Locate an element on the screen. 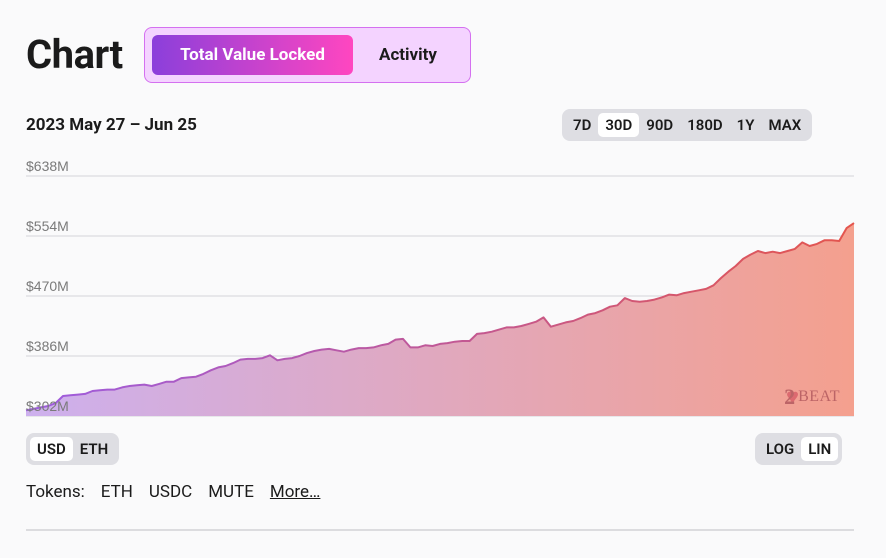  currency-selector: USD ETH is located at coordinates (73, 449).